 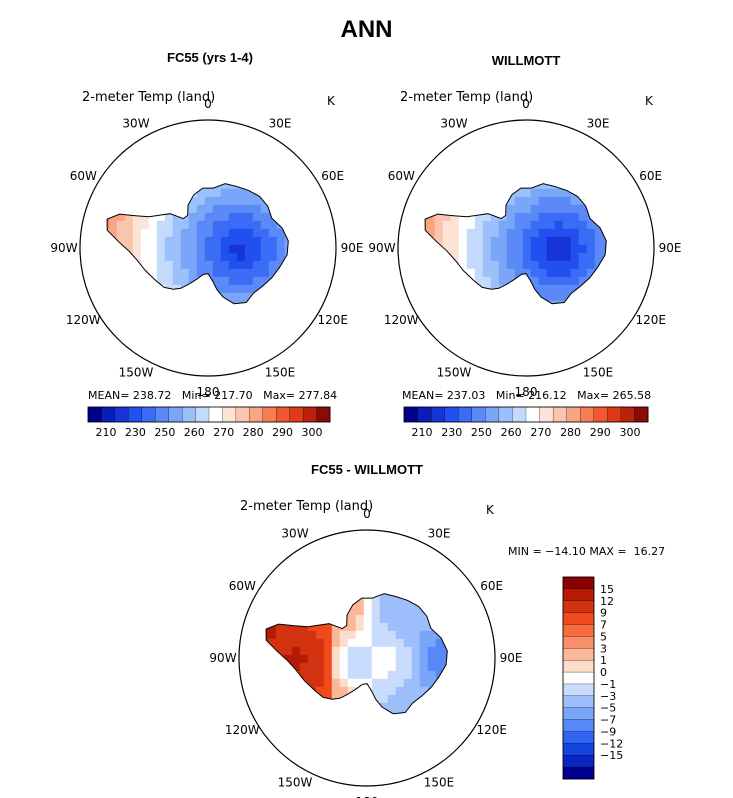 I want to click on right-stats: MEAN= 237.03 Min= 216.12 Max= 265.58, so click(x=526, y=395).